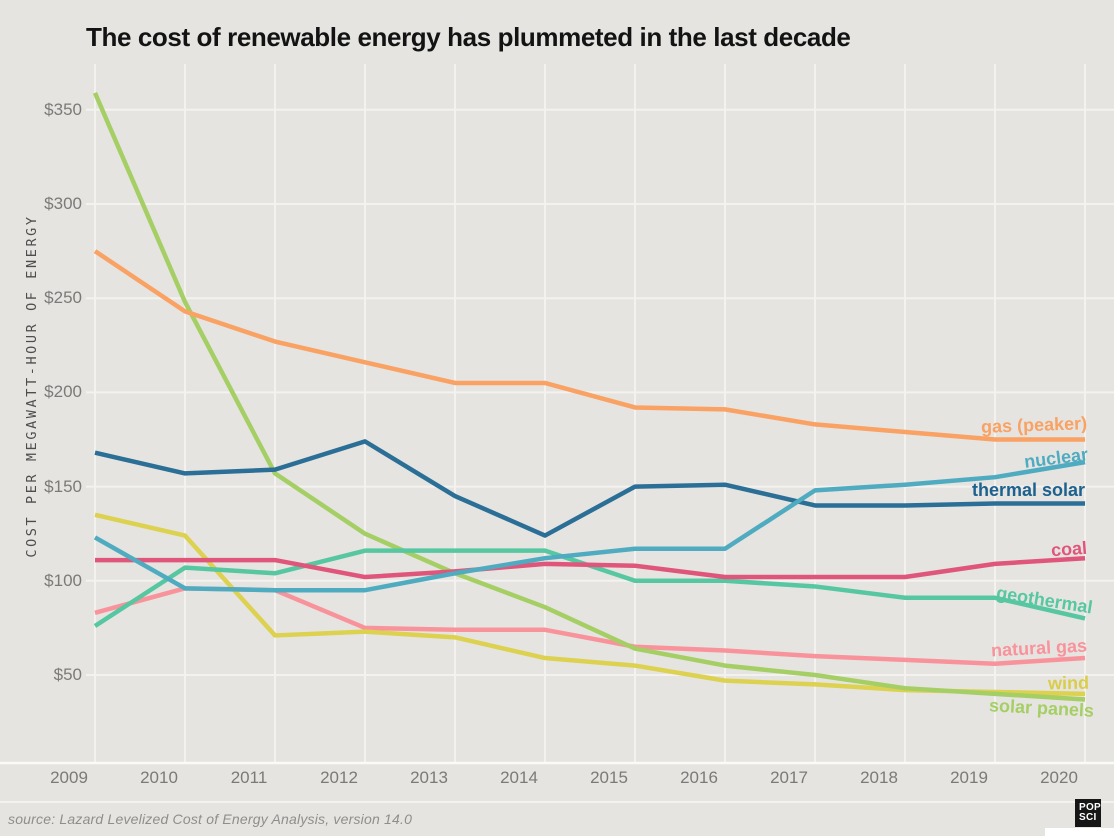 The width and height of the screenshot is (1114, 836). What do you see at coordinates (1079, 832) in the screenshot?
I see `logo-white-bar` at bounding box center [1079, 832].